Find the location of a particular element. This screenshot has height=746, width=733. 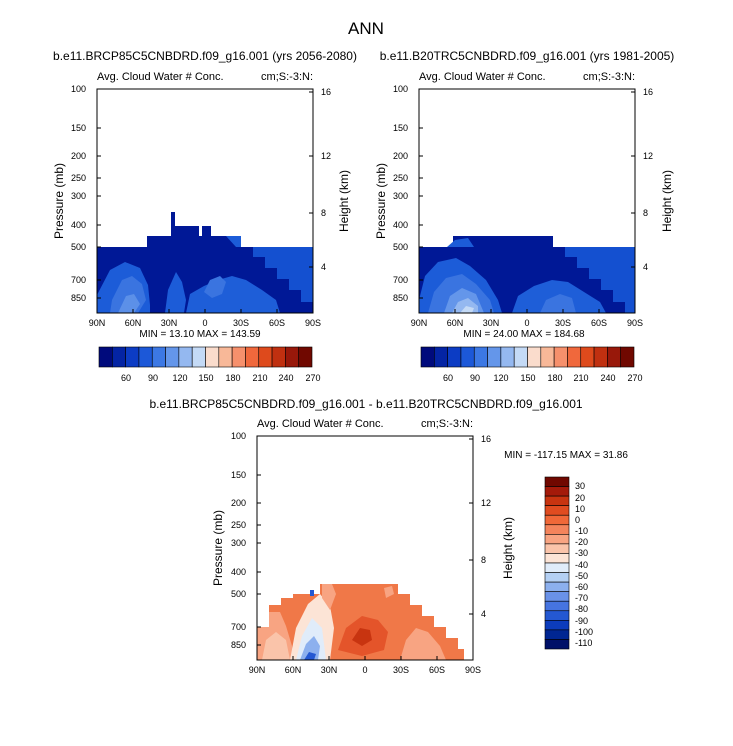

colorbar-label: 10 is located at coordinates (580, 509).